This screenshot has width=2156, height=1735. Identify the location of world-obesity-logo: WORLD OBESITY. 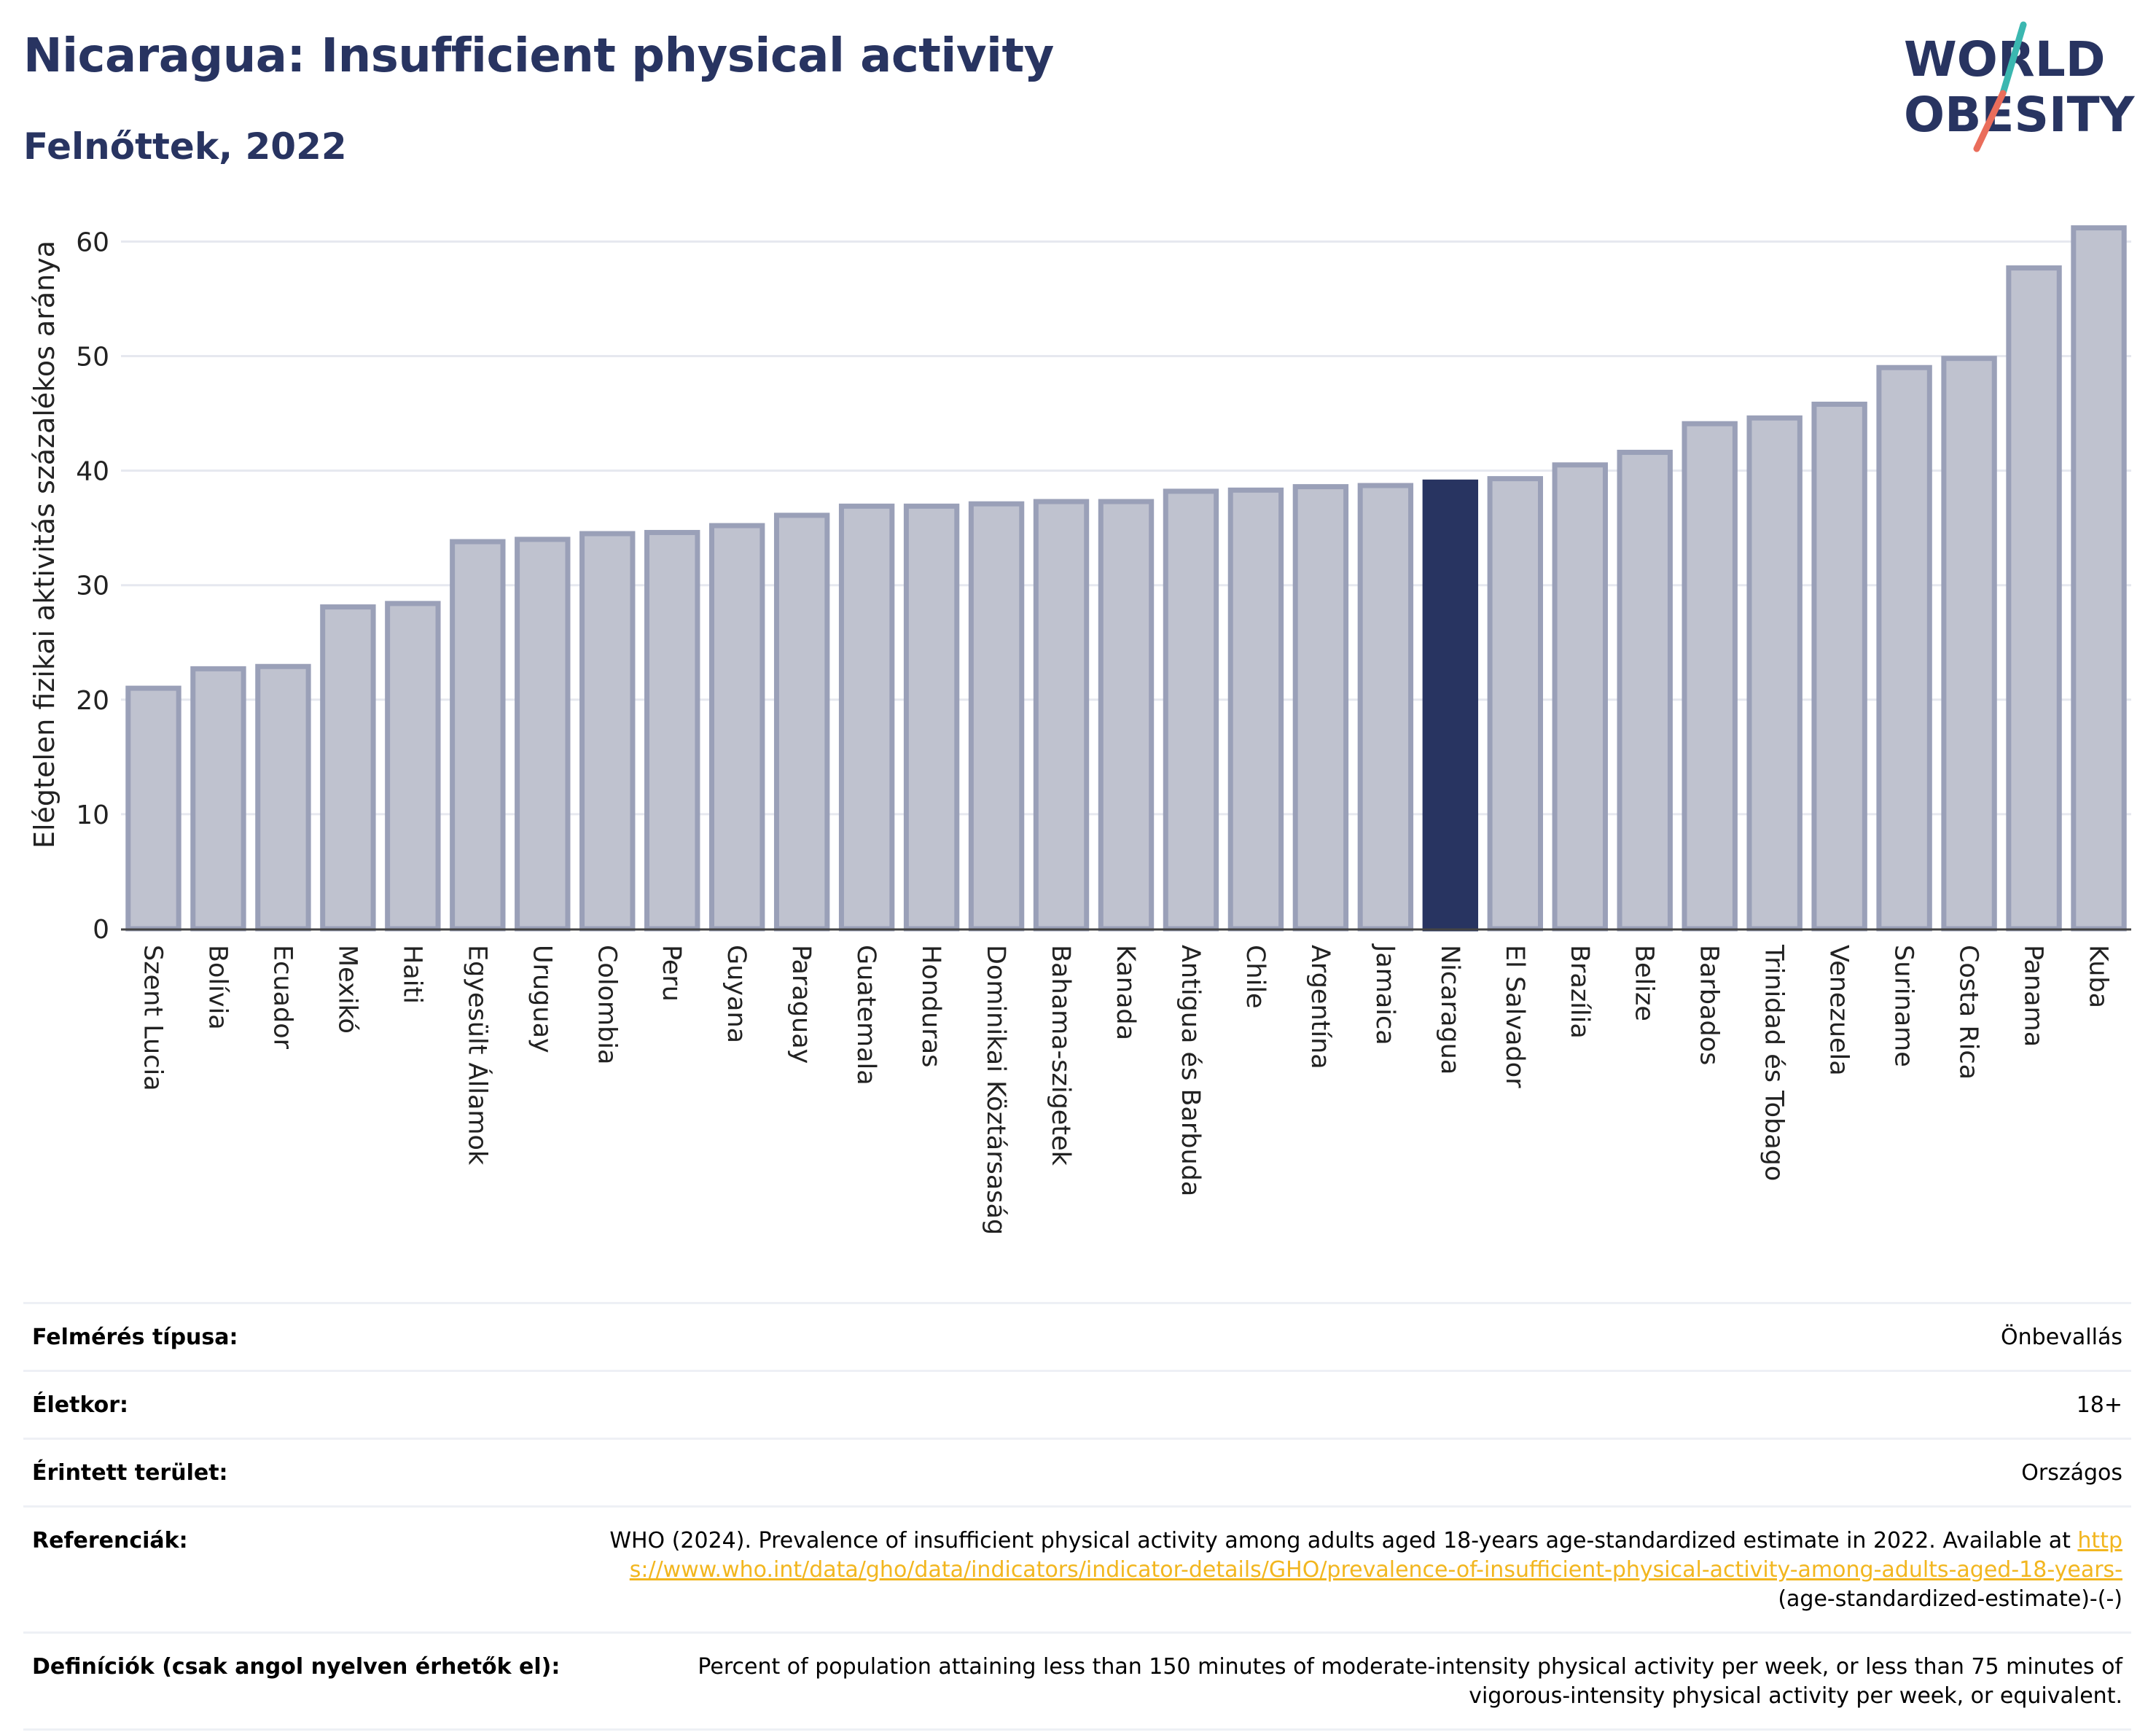
(2020, 86).